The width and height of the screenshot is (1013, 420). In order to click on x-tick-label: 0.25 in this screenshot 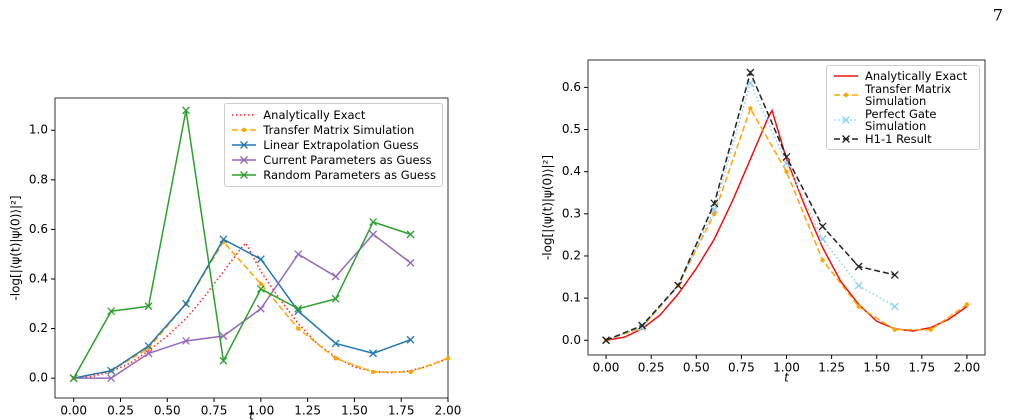, I will do `click(651, 368)`.